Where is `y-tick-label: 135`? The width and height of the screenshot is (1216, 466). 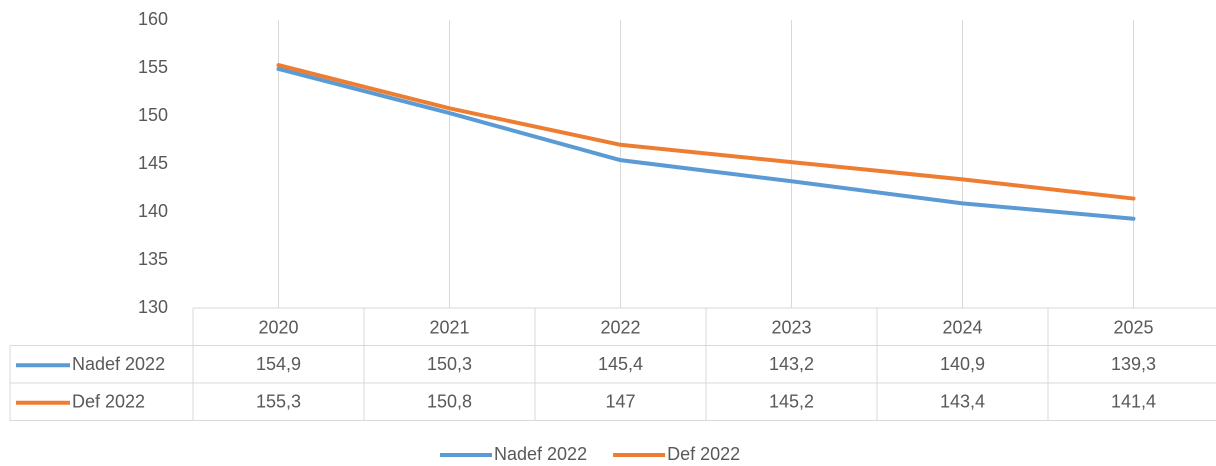
y-tick-label: 135 is located at coordinates (153, 259).